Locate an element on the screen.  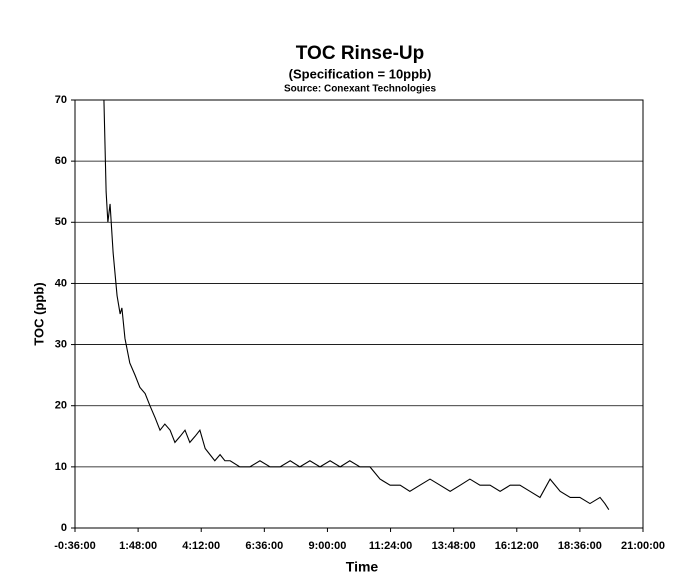
y-tick-label: 20 is located at coordinates (61, 406).